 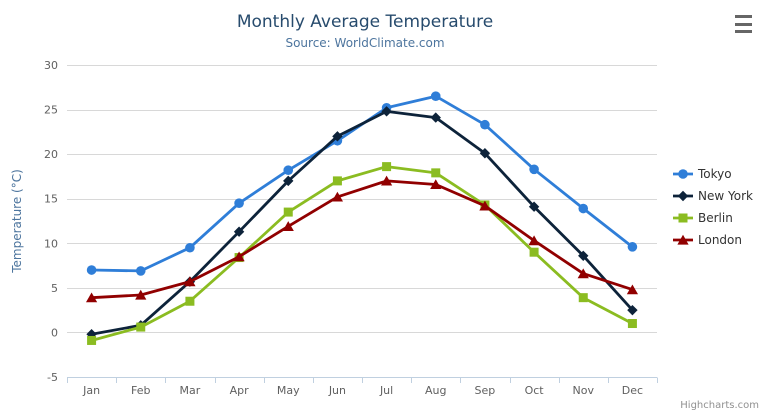 I want to click on triangle-marker-glyph, so click(x=683, y=239).